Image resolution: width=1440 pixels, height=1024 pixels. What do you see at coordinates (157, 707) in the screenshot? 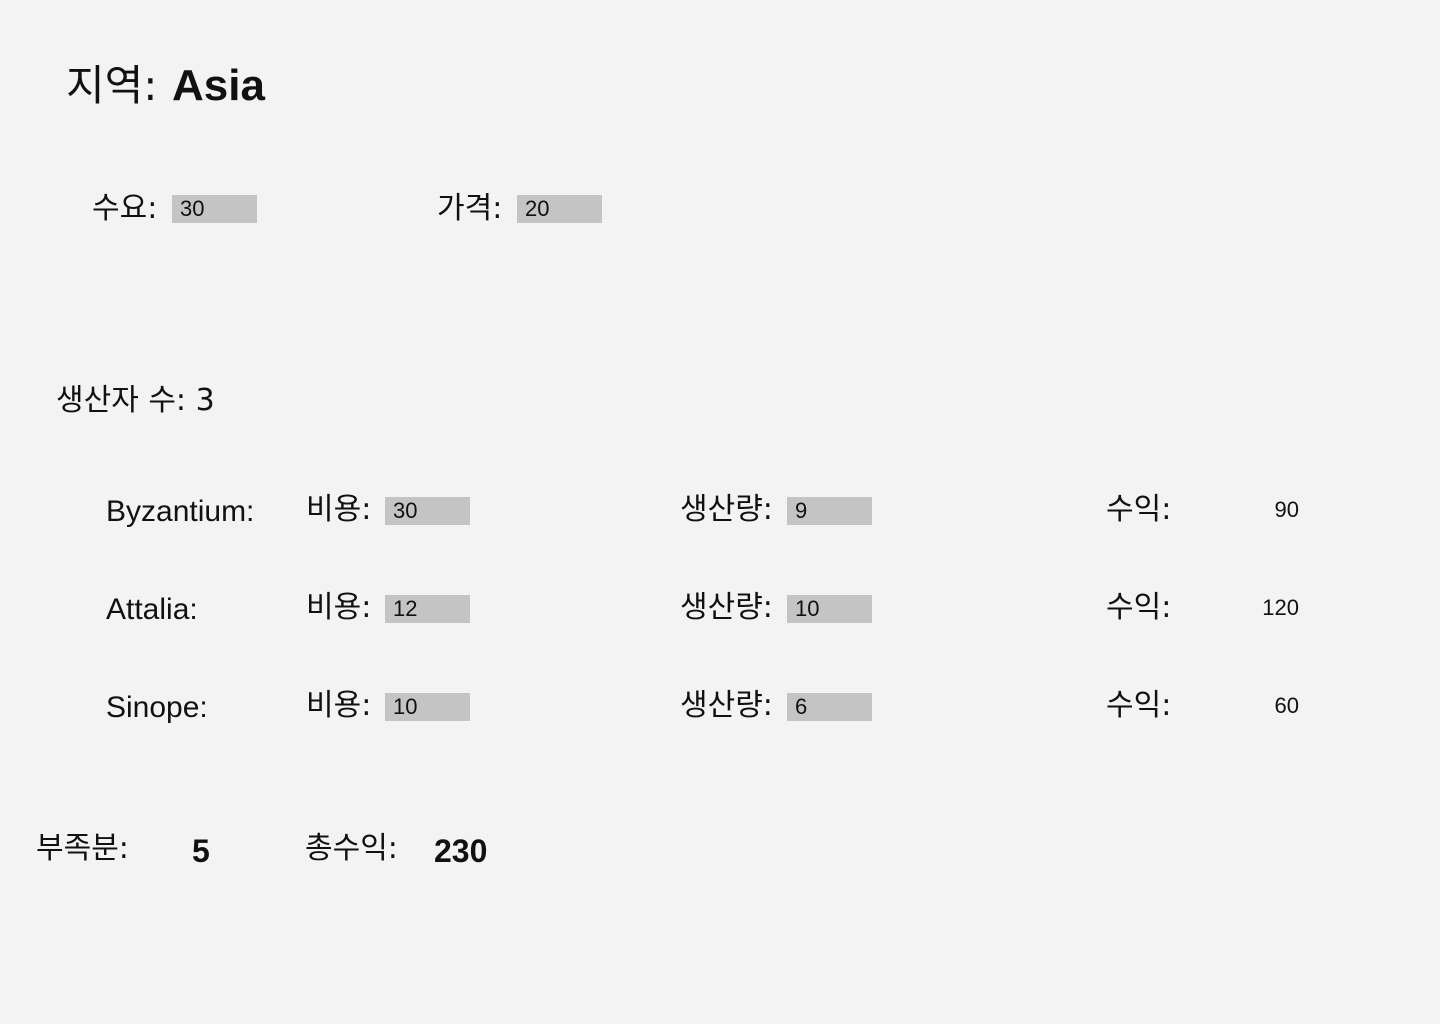
I see `producer-name: Sinope:` at bounding box center [157, 707].